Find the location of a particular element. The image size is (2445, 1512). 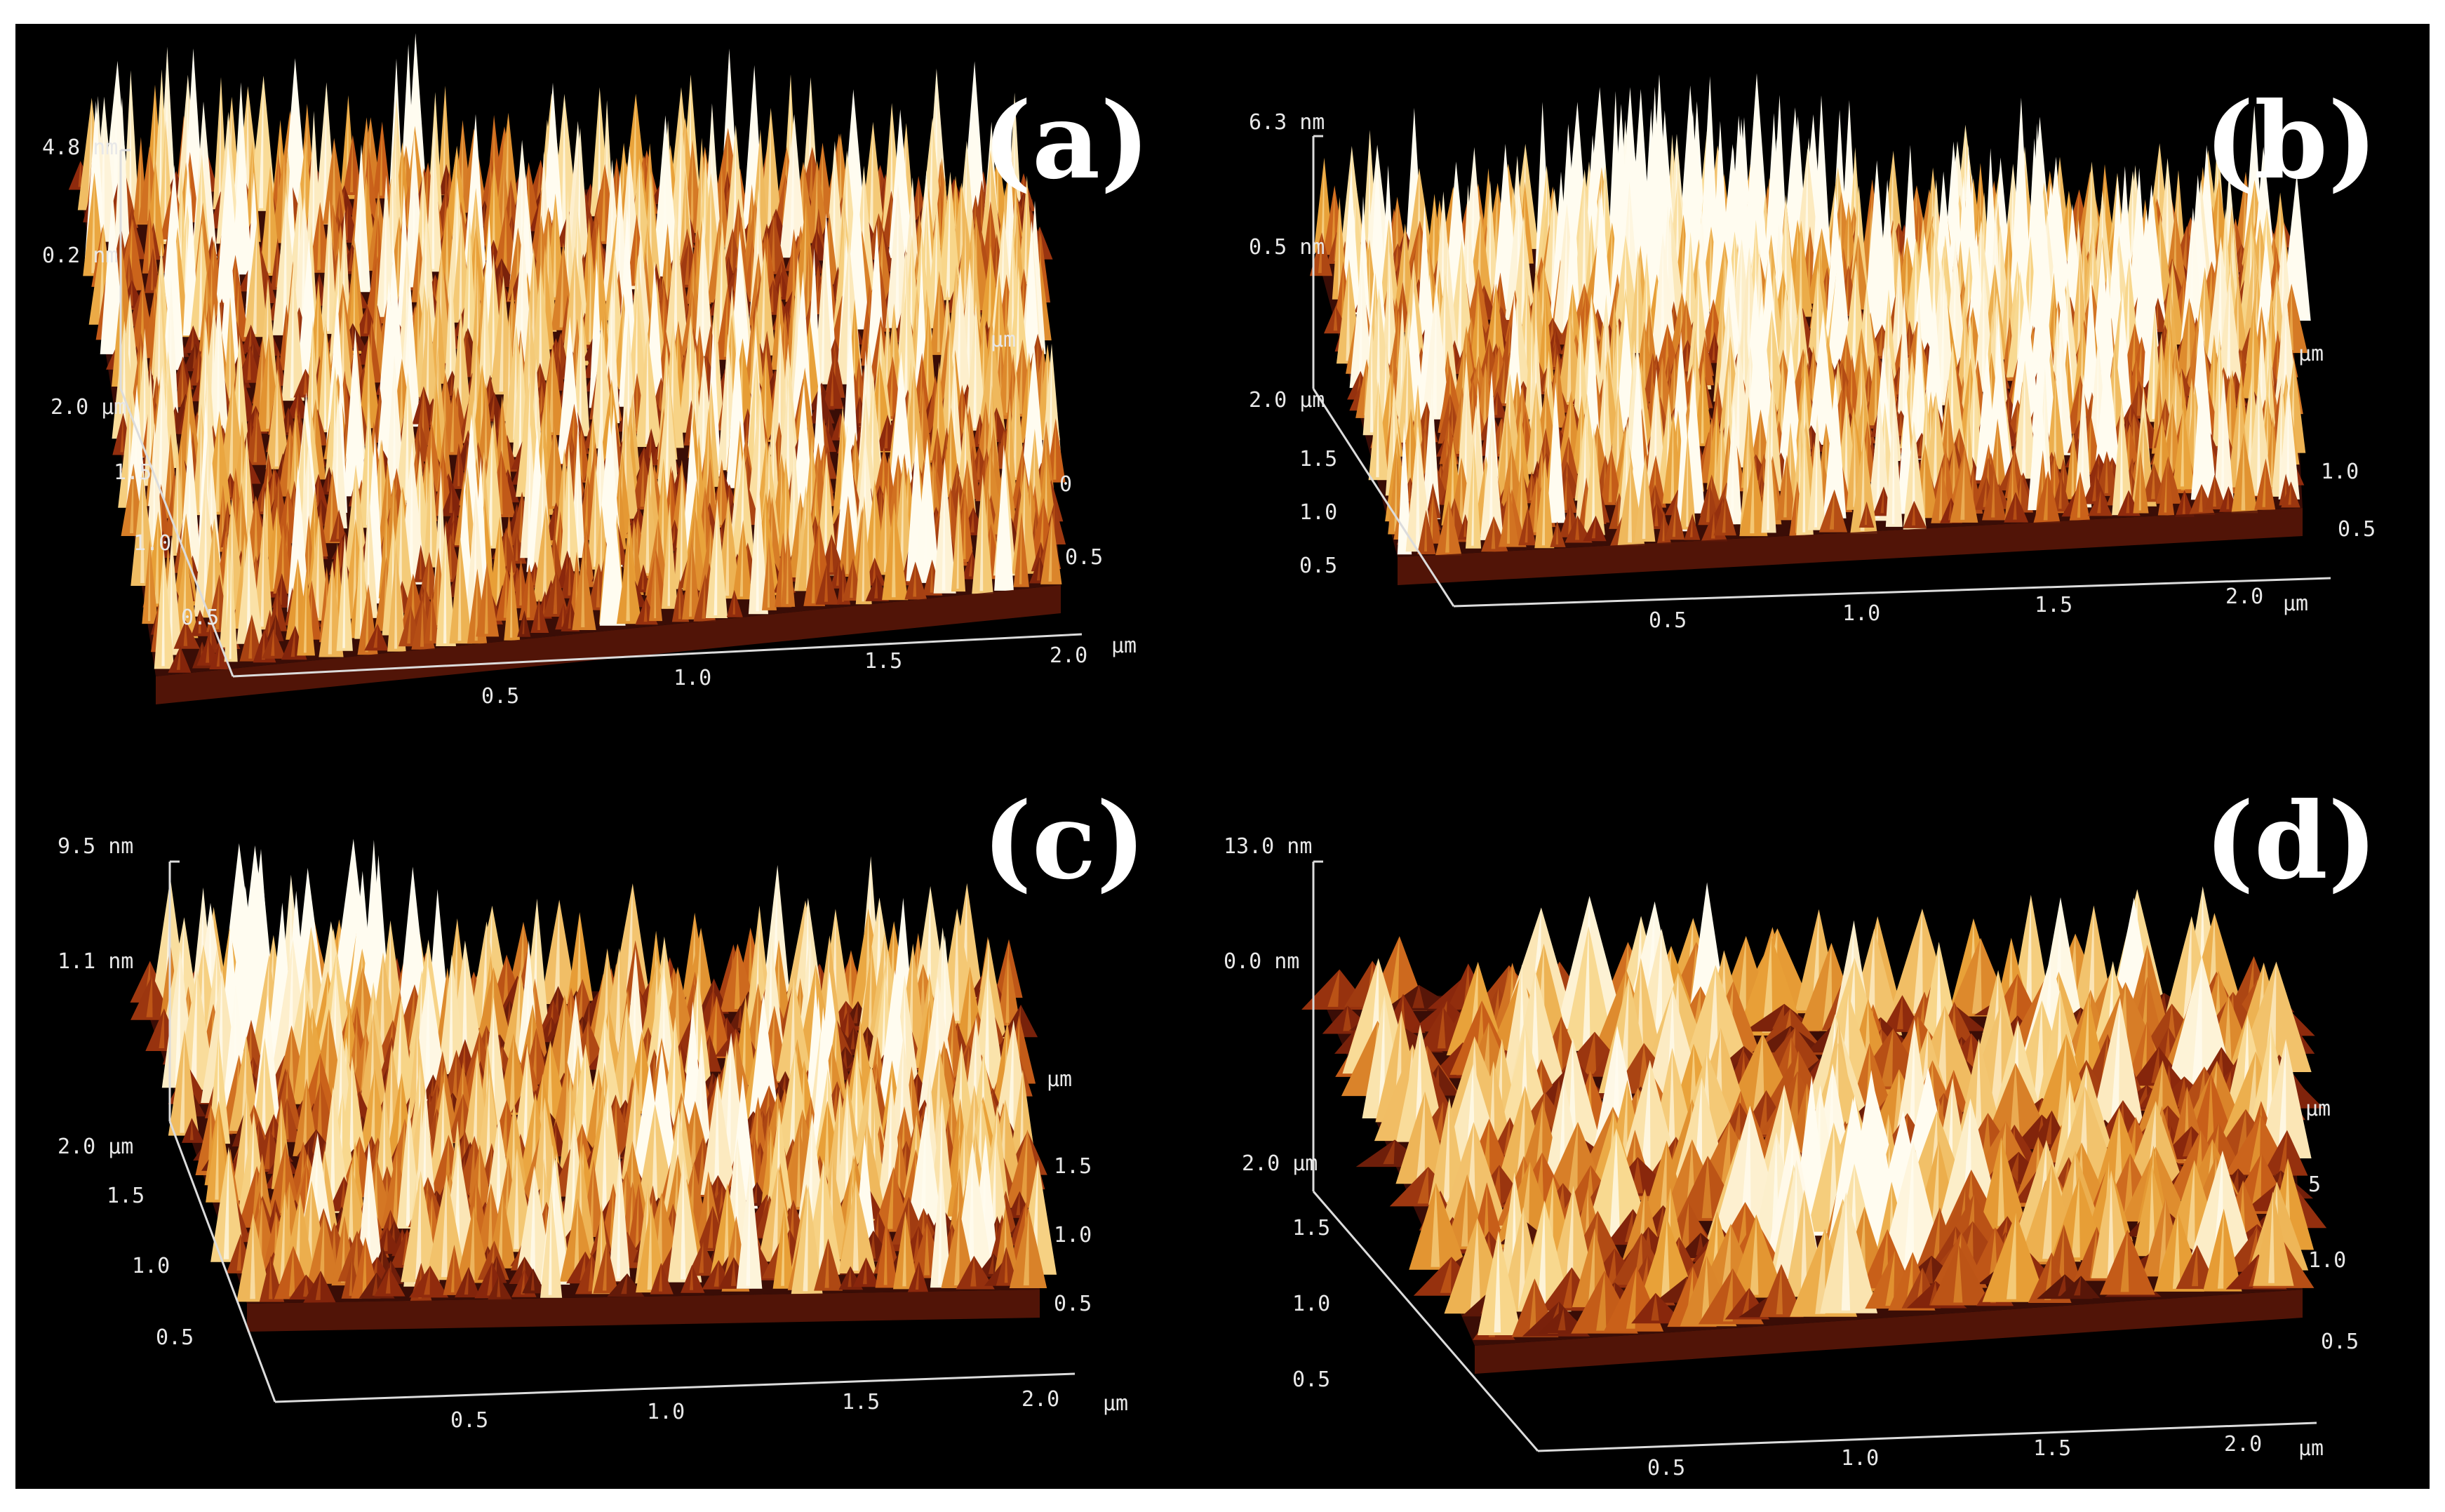

x-axis-line is located at coordinates (657, 655).